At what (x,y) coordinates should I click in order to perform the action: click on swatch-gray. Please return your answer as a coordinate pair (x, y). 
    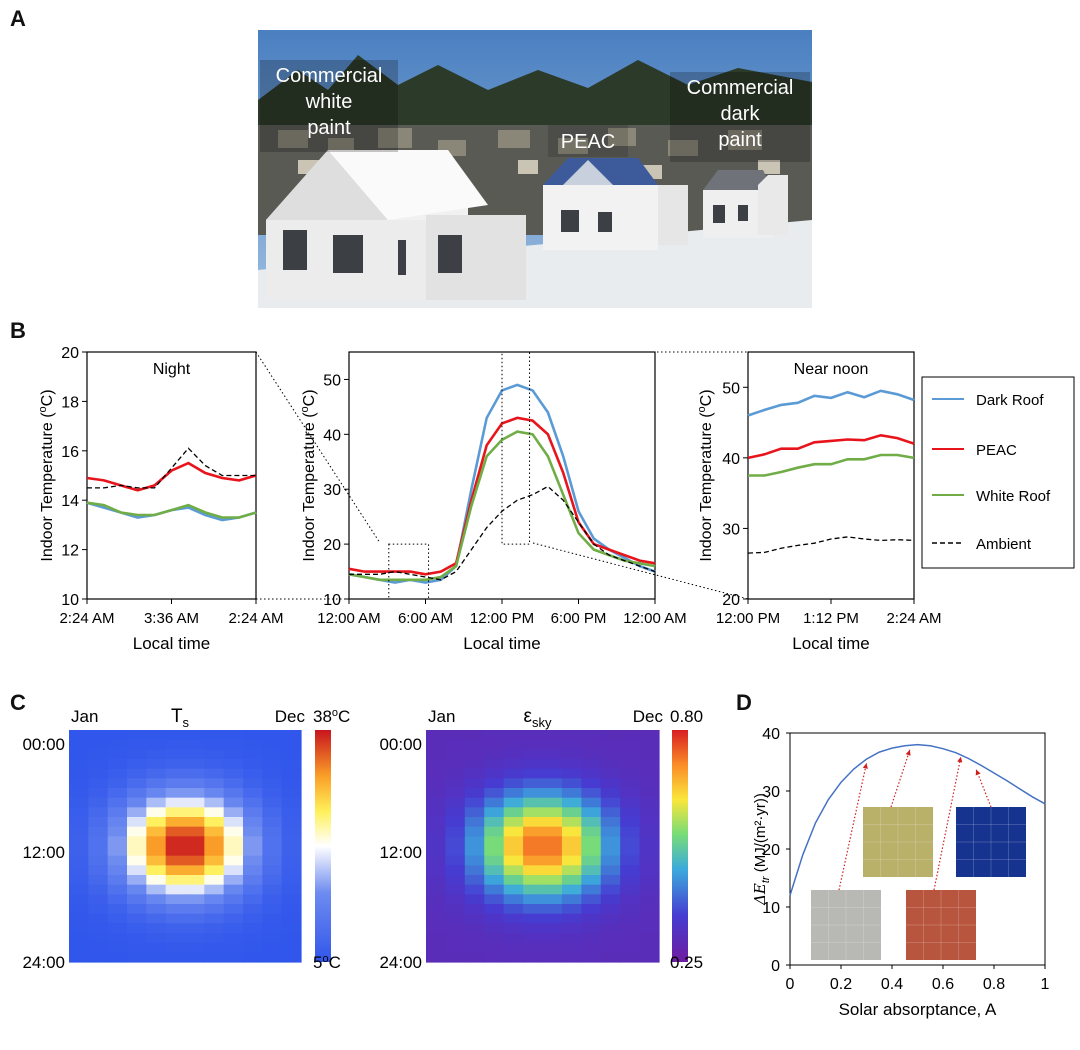
    Looking at the image, I should click on (846, 925).